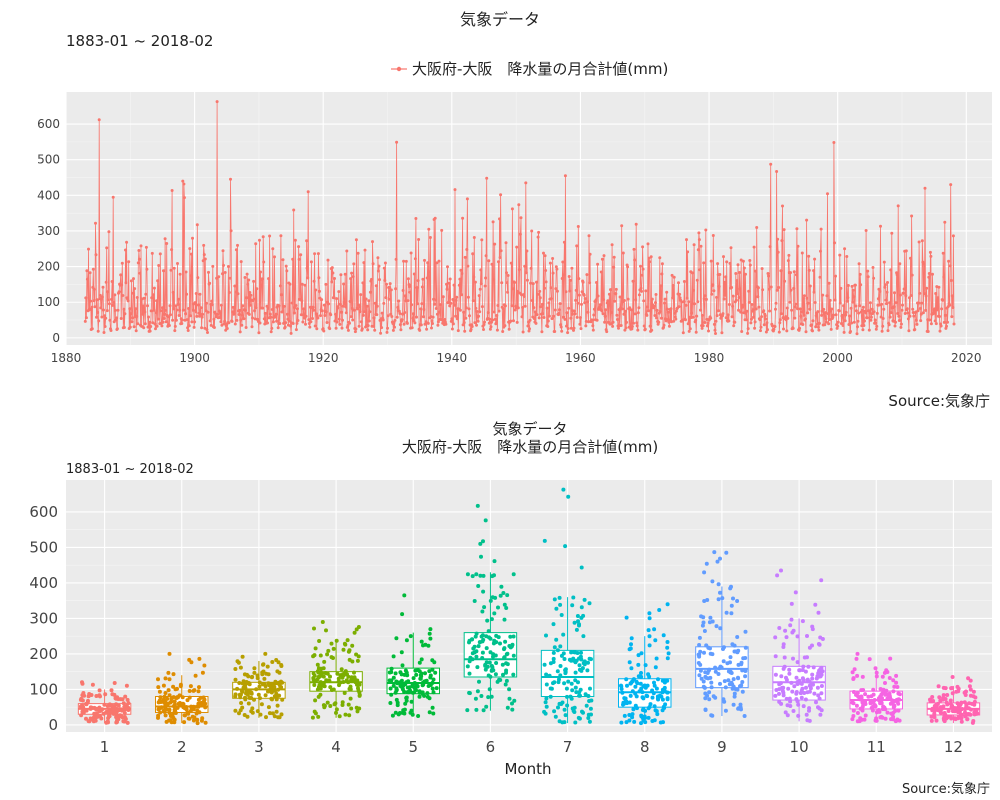 This screenshot has width=1000, height=800. What do you see at coordinates (43, 547) in the screenshot?
I see `bottom-y-tick-label: 500` at bounding box center [43, 547].